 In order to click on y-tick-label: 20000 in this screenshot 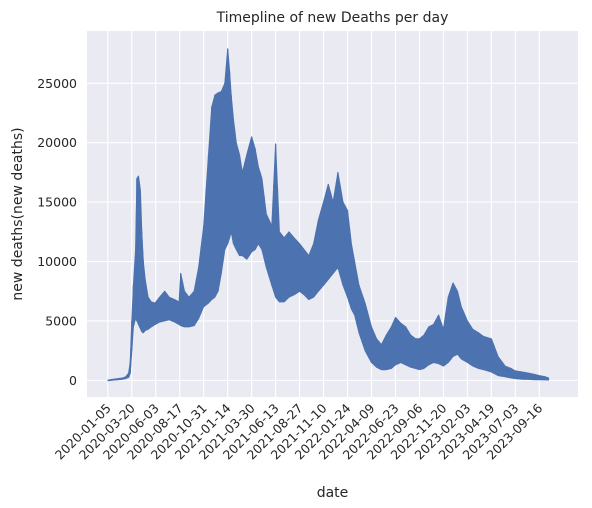, I will do `click(57, 142)`.